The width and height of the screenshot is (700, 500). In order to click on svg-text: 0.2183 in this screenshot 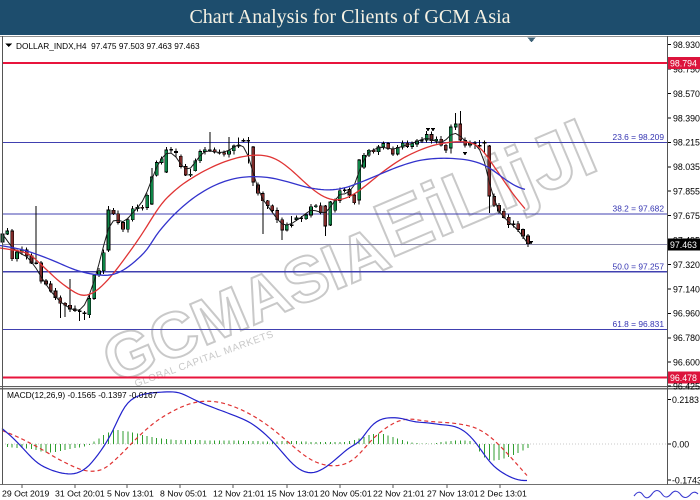, I will do `click(685, 400)`.